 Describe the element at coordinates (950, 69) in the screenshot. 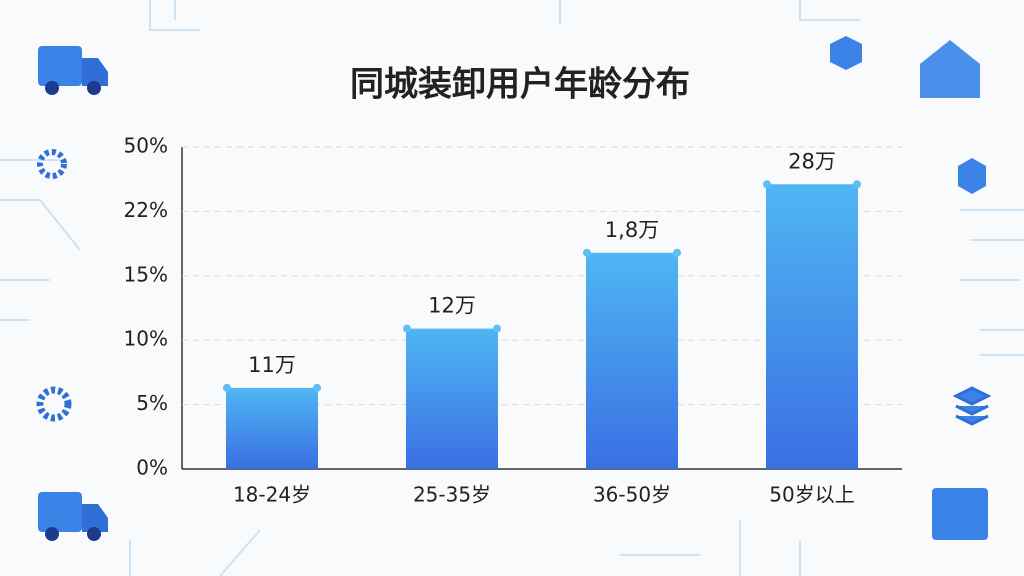

I see `house-icon` at that location.